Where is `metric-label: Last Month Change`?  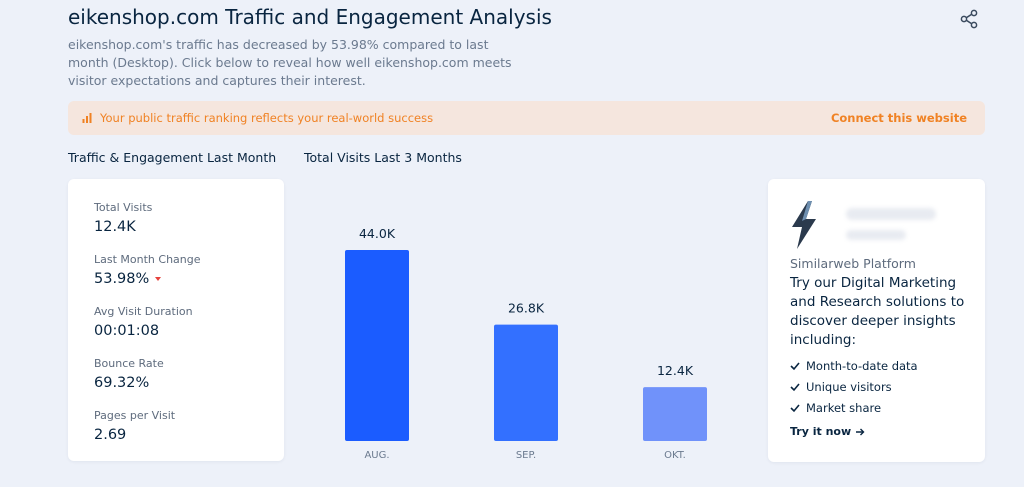
metric-label: Last Month Change is located at coordinates (147, 259).